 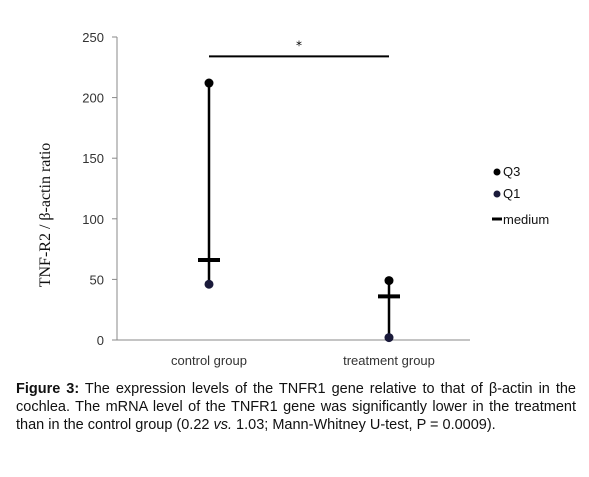 I want to click on significance-star: *, so click(x=299, y=45).